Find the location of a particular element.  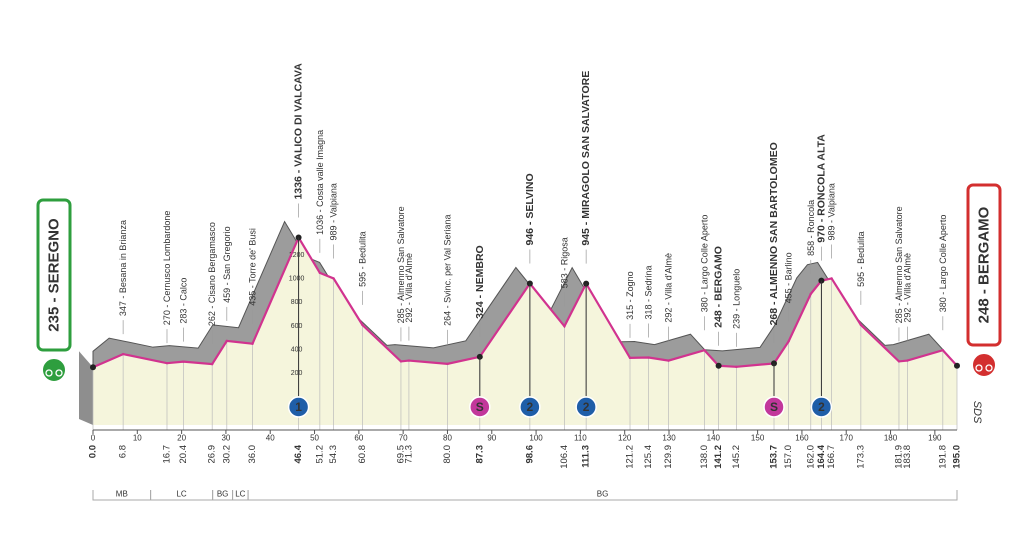

km-label: 87.3 is located at coordinates (479, 454).